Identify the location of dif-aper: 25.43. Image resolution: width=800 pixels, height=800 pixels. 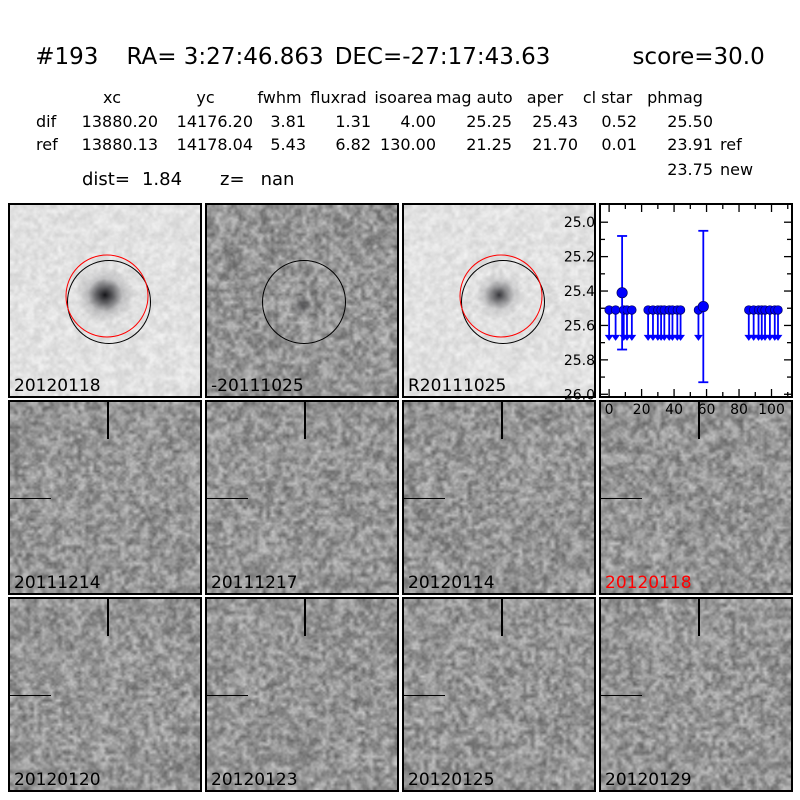
(555, 121).